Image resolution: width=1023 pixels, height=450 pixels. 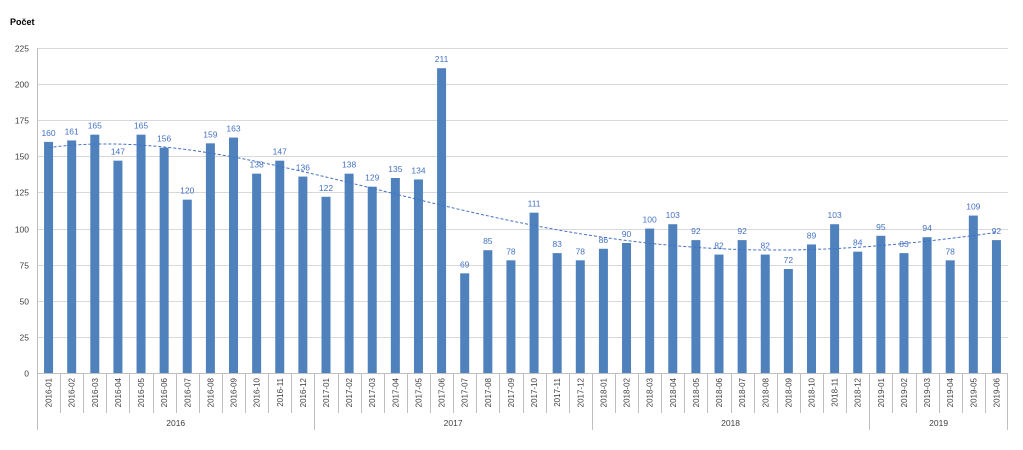 I want to click on data-label: 100, so click(x=650, y=220).